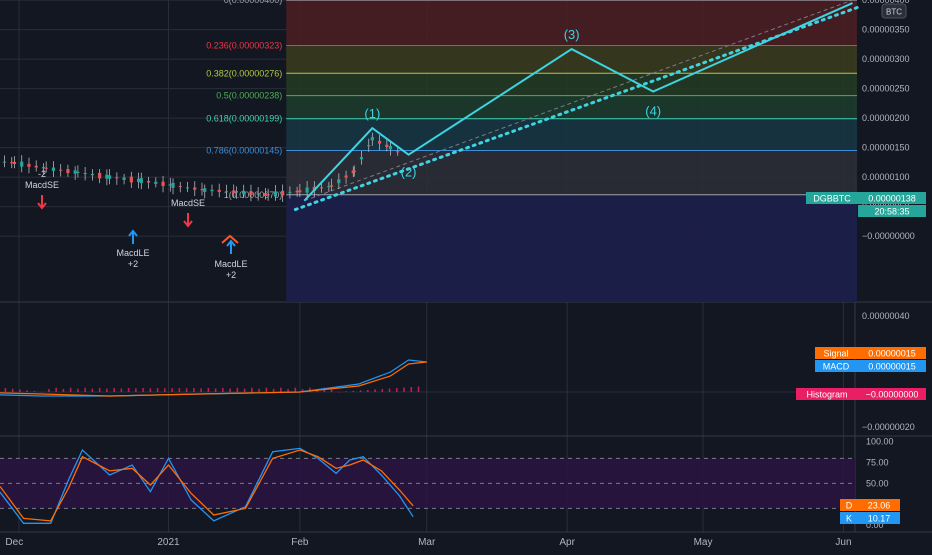  I want to click on stoch-axis-label: 100.00, so click(880, 442).